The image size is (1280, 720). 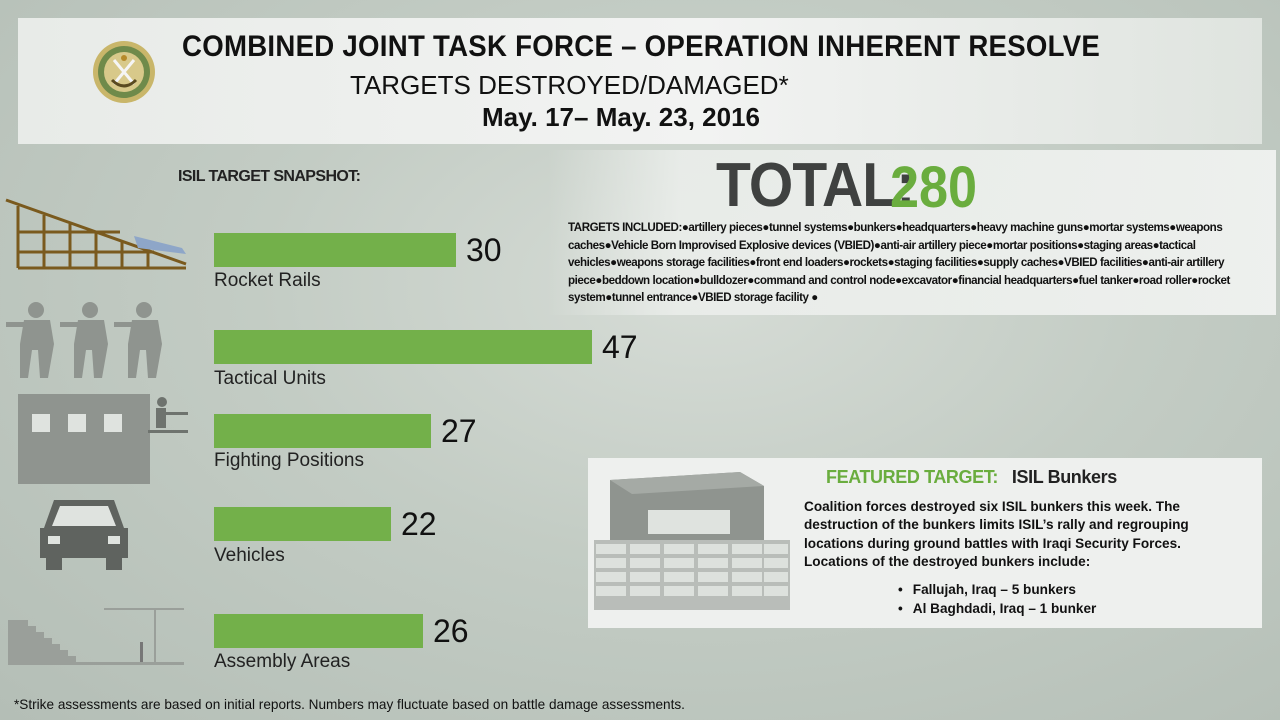 What do you see at coordinates (96, 636) in the screenshot?
I see `assembly-area-icon` at bounding box center [96, 636].